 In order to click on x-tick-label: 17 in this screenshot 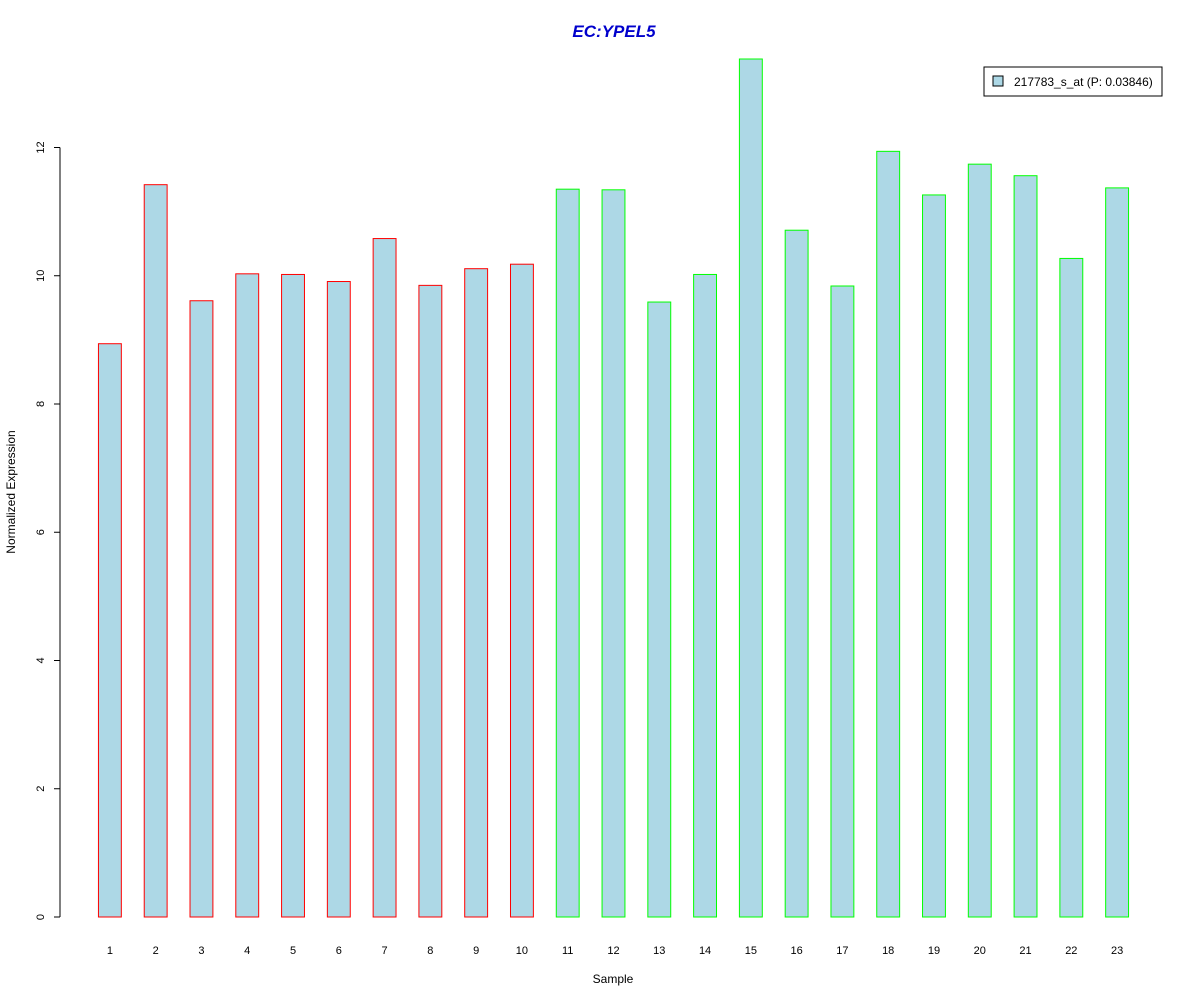, I will do `click(842, 951)`.